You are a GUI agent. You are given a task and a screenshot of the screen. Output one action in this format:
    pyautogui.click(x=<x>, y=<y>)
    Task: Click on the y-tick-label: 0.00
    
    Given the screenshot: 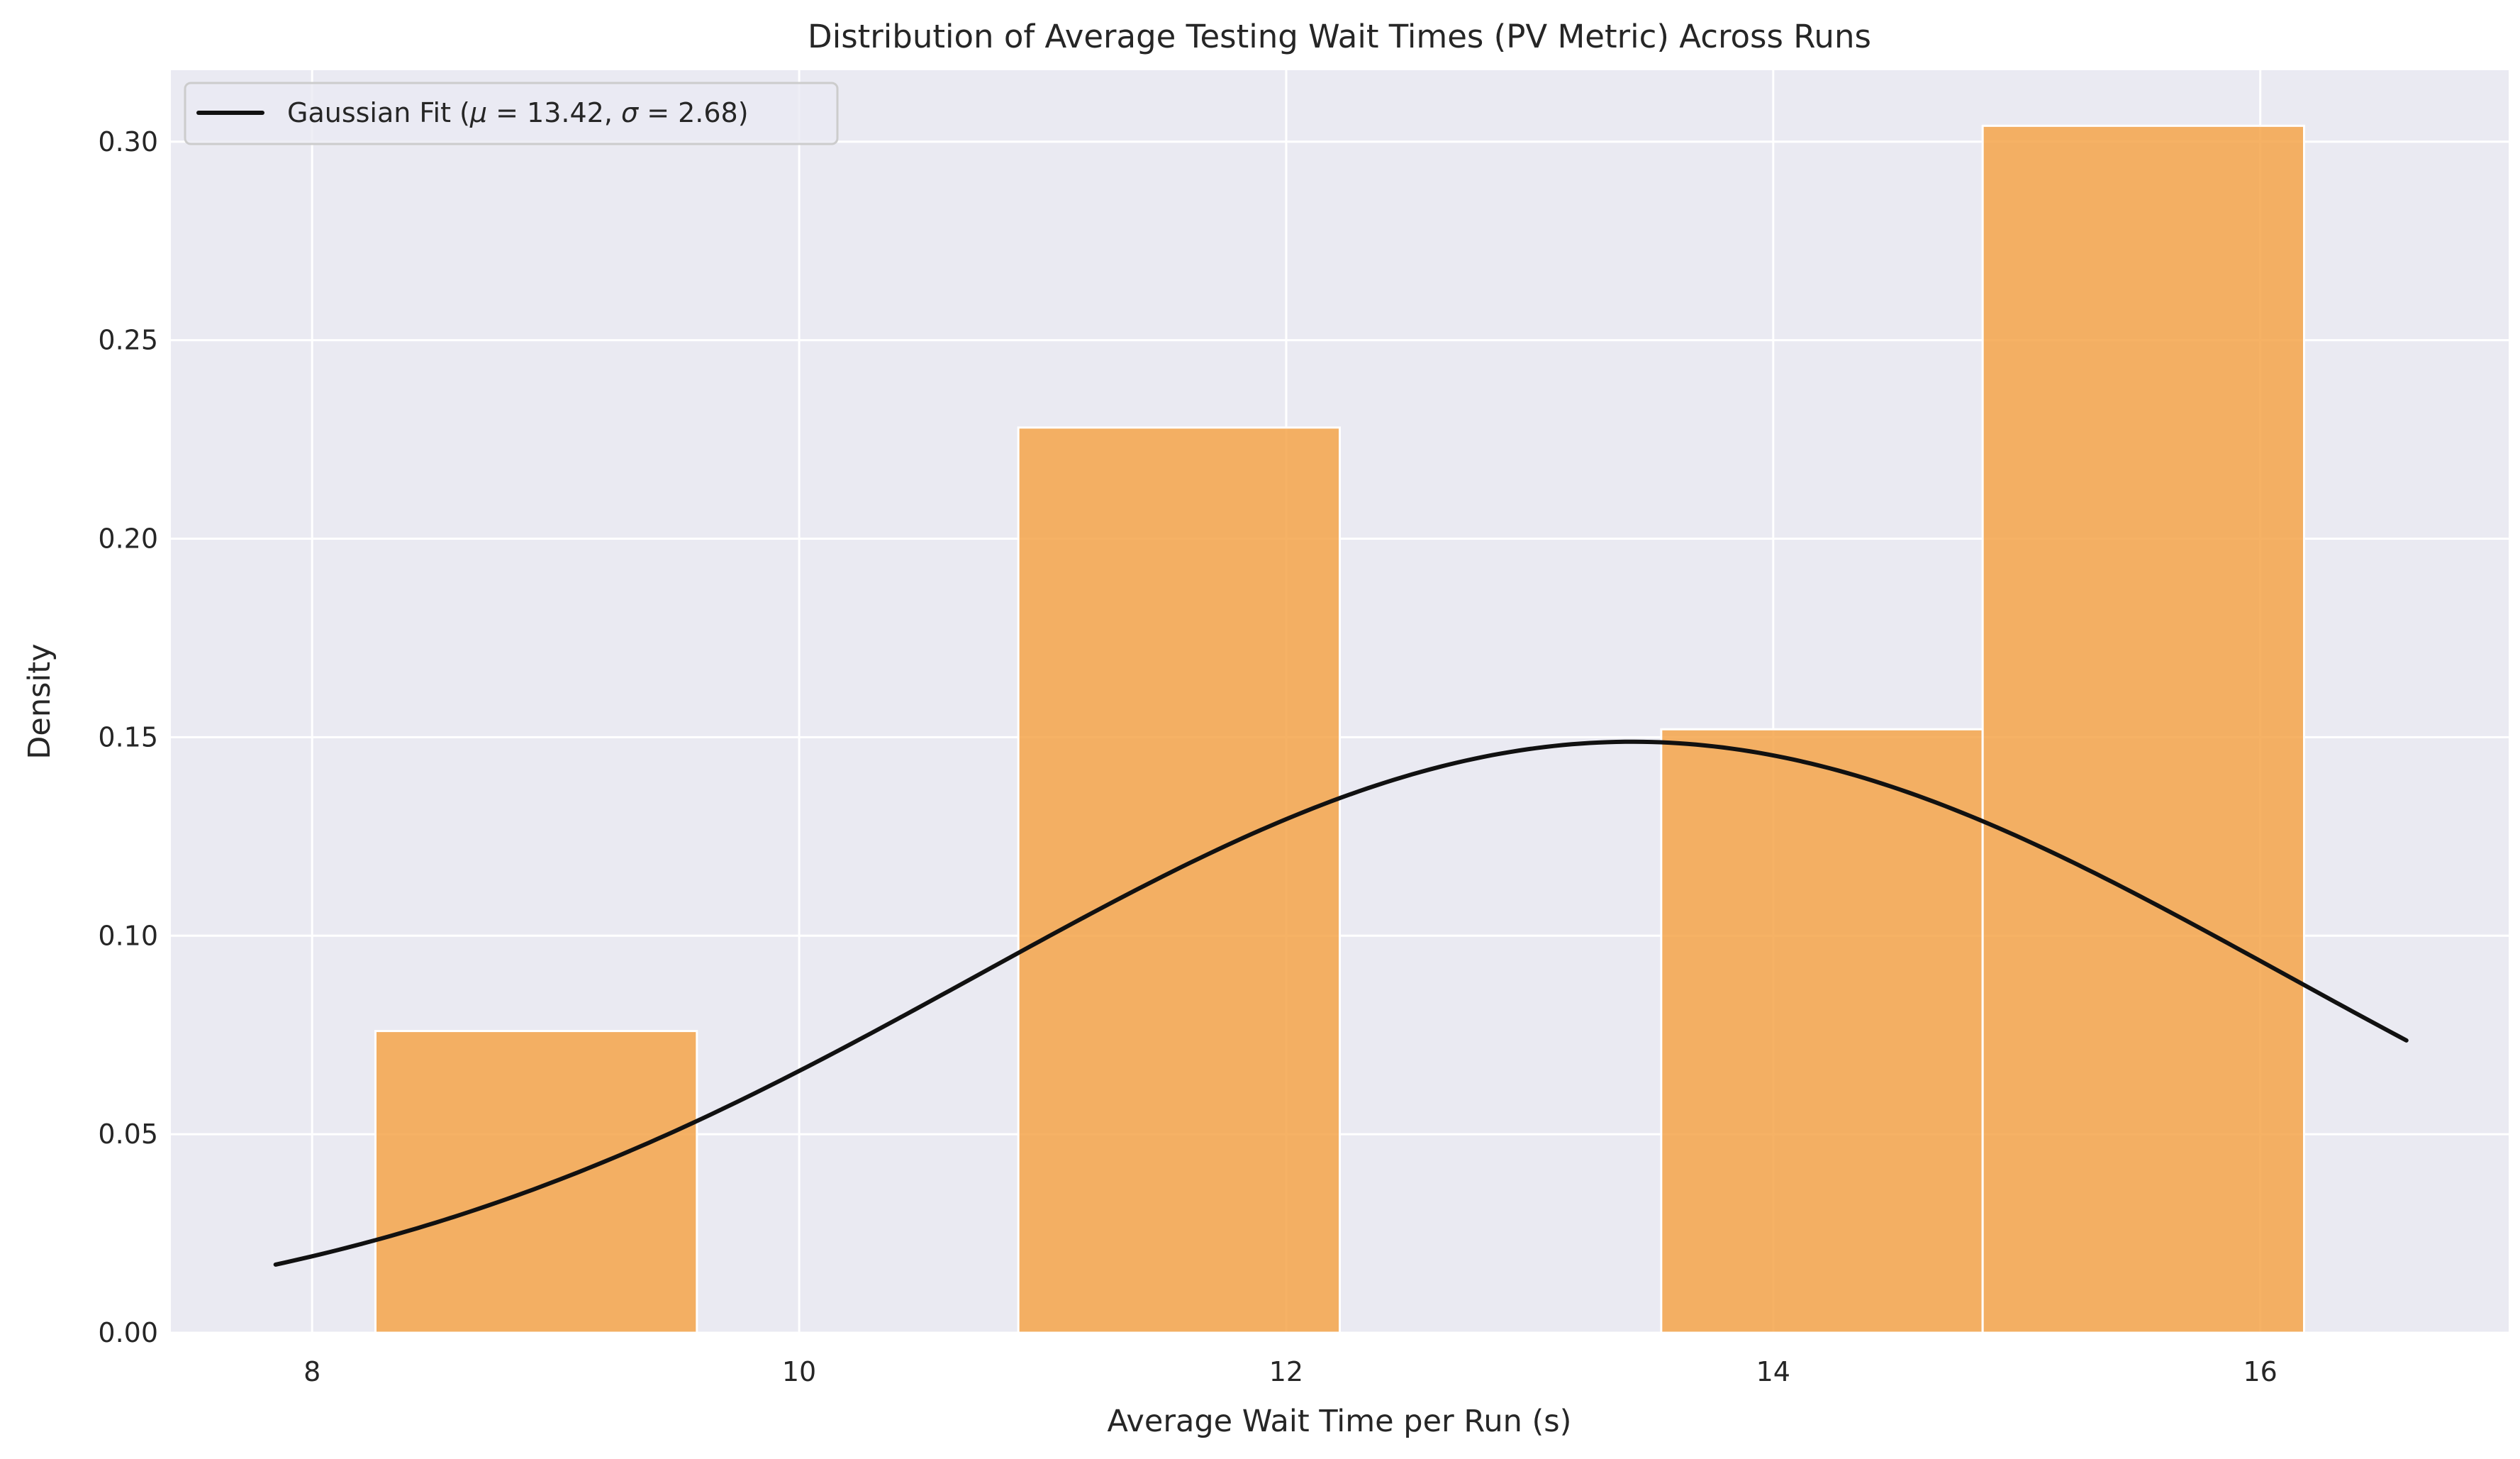 What is the action you would take?
    pyautogui.click(x=128, y=1332)
    